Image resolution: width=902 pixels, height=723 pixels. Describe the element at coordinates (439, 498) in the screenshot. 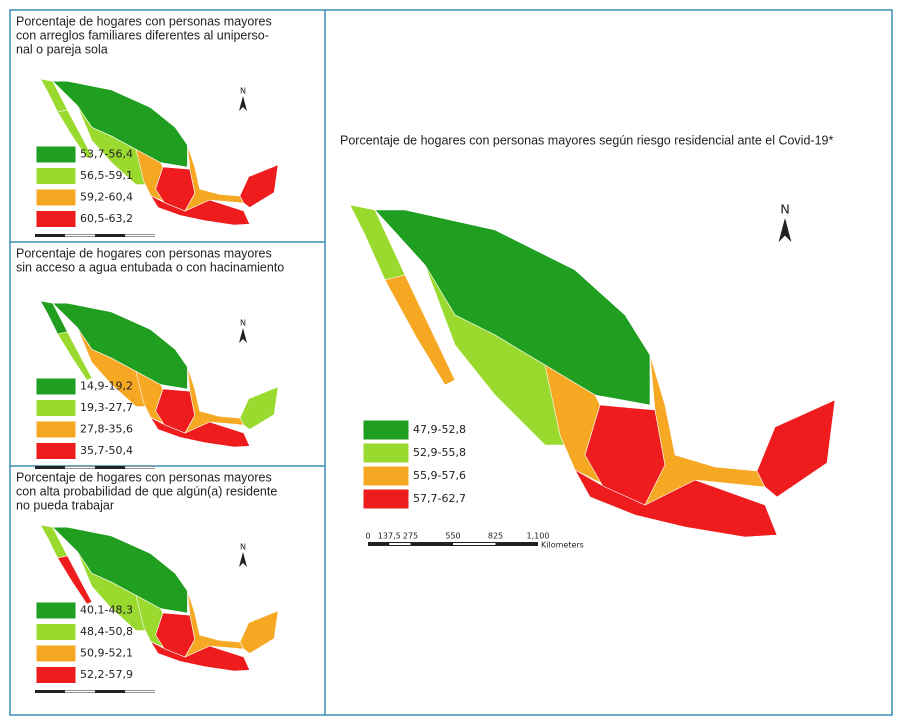

I see `legend-label: 57,7-62,7` at that location.